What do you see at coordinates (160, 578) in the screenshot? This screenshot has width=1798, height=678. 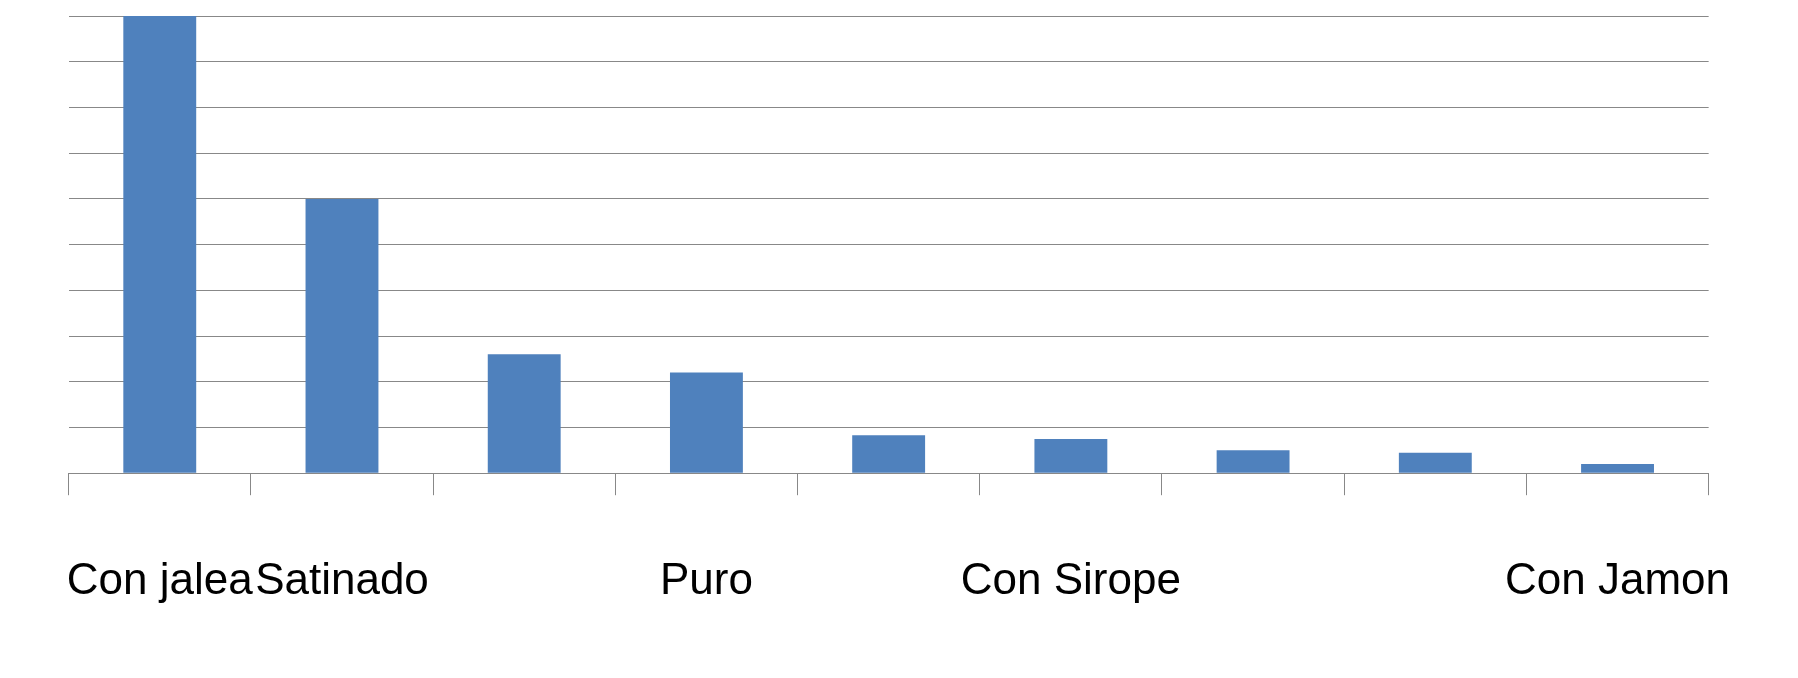 I see `x-tick-label: Con jalea` at bounding box center [160, 578].